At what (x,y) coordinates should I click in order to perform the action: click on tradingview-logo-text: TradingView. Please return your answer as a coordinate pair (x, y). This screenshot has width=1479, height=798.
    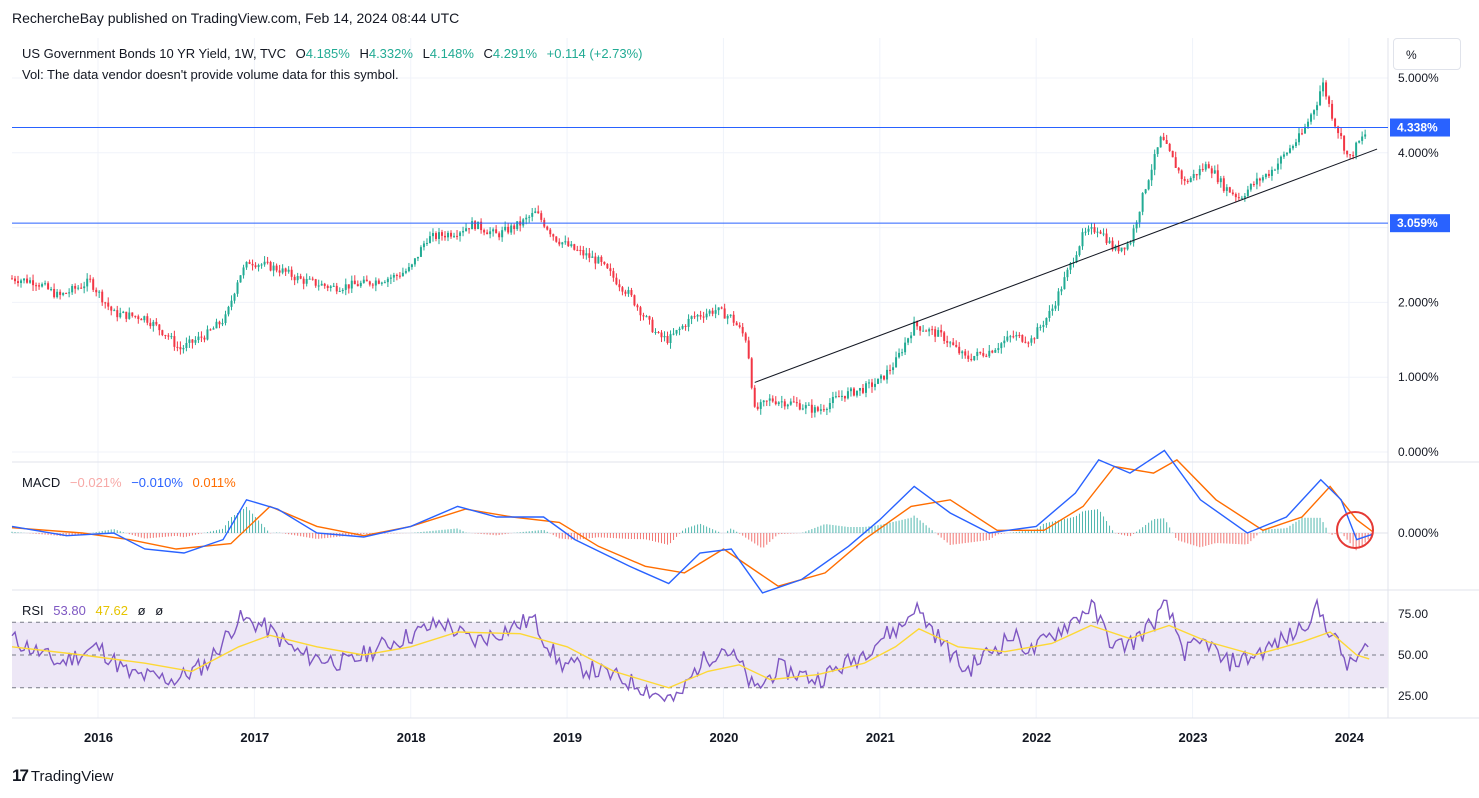
    Looking at the image, I should click on (72, 776).